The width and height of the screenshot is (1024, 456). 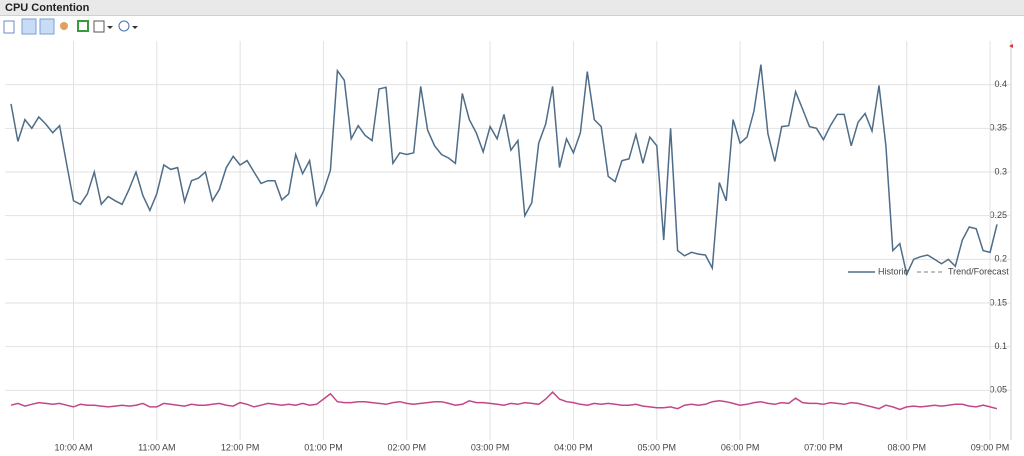 I want to click on x-tick-label: 04:00 PM, so click(x=573, y=447).